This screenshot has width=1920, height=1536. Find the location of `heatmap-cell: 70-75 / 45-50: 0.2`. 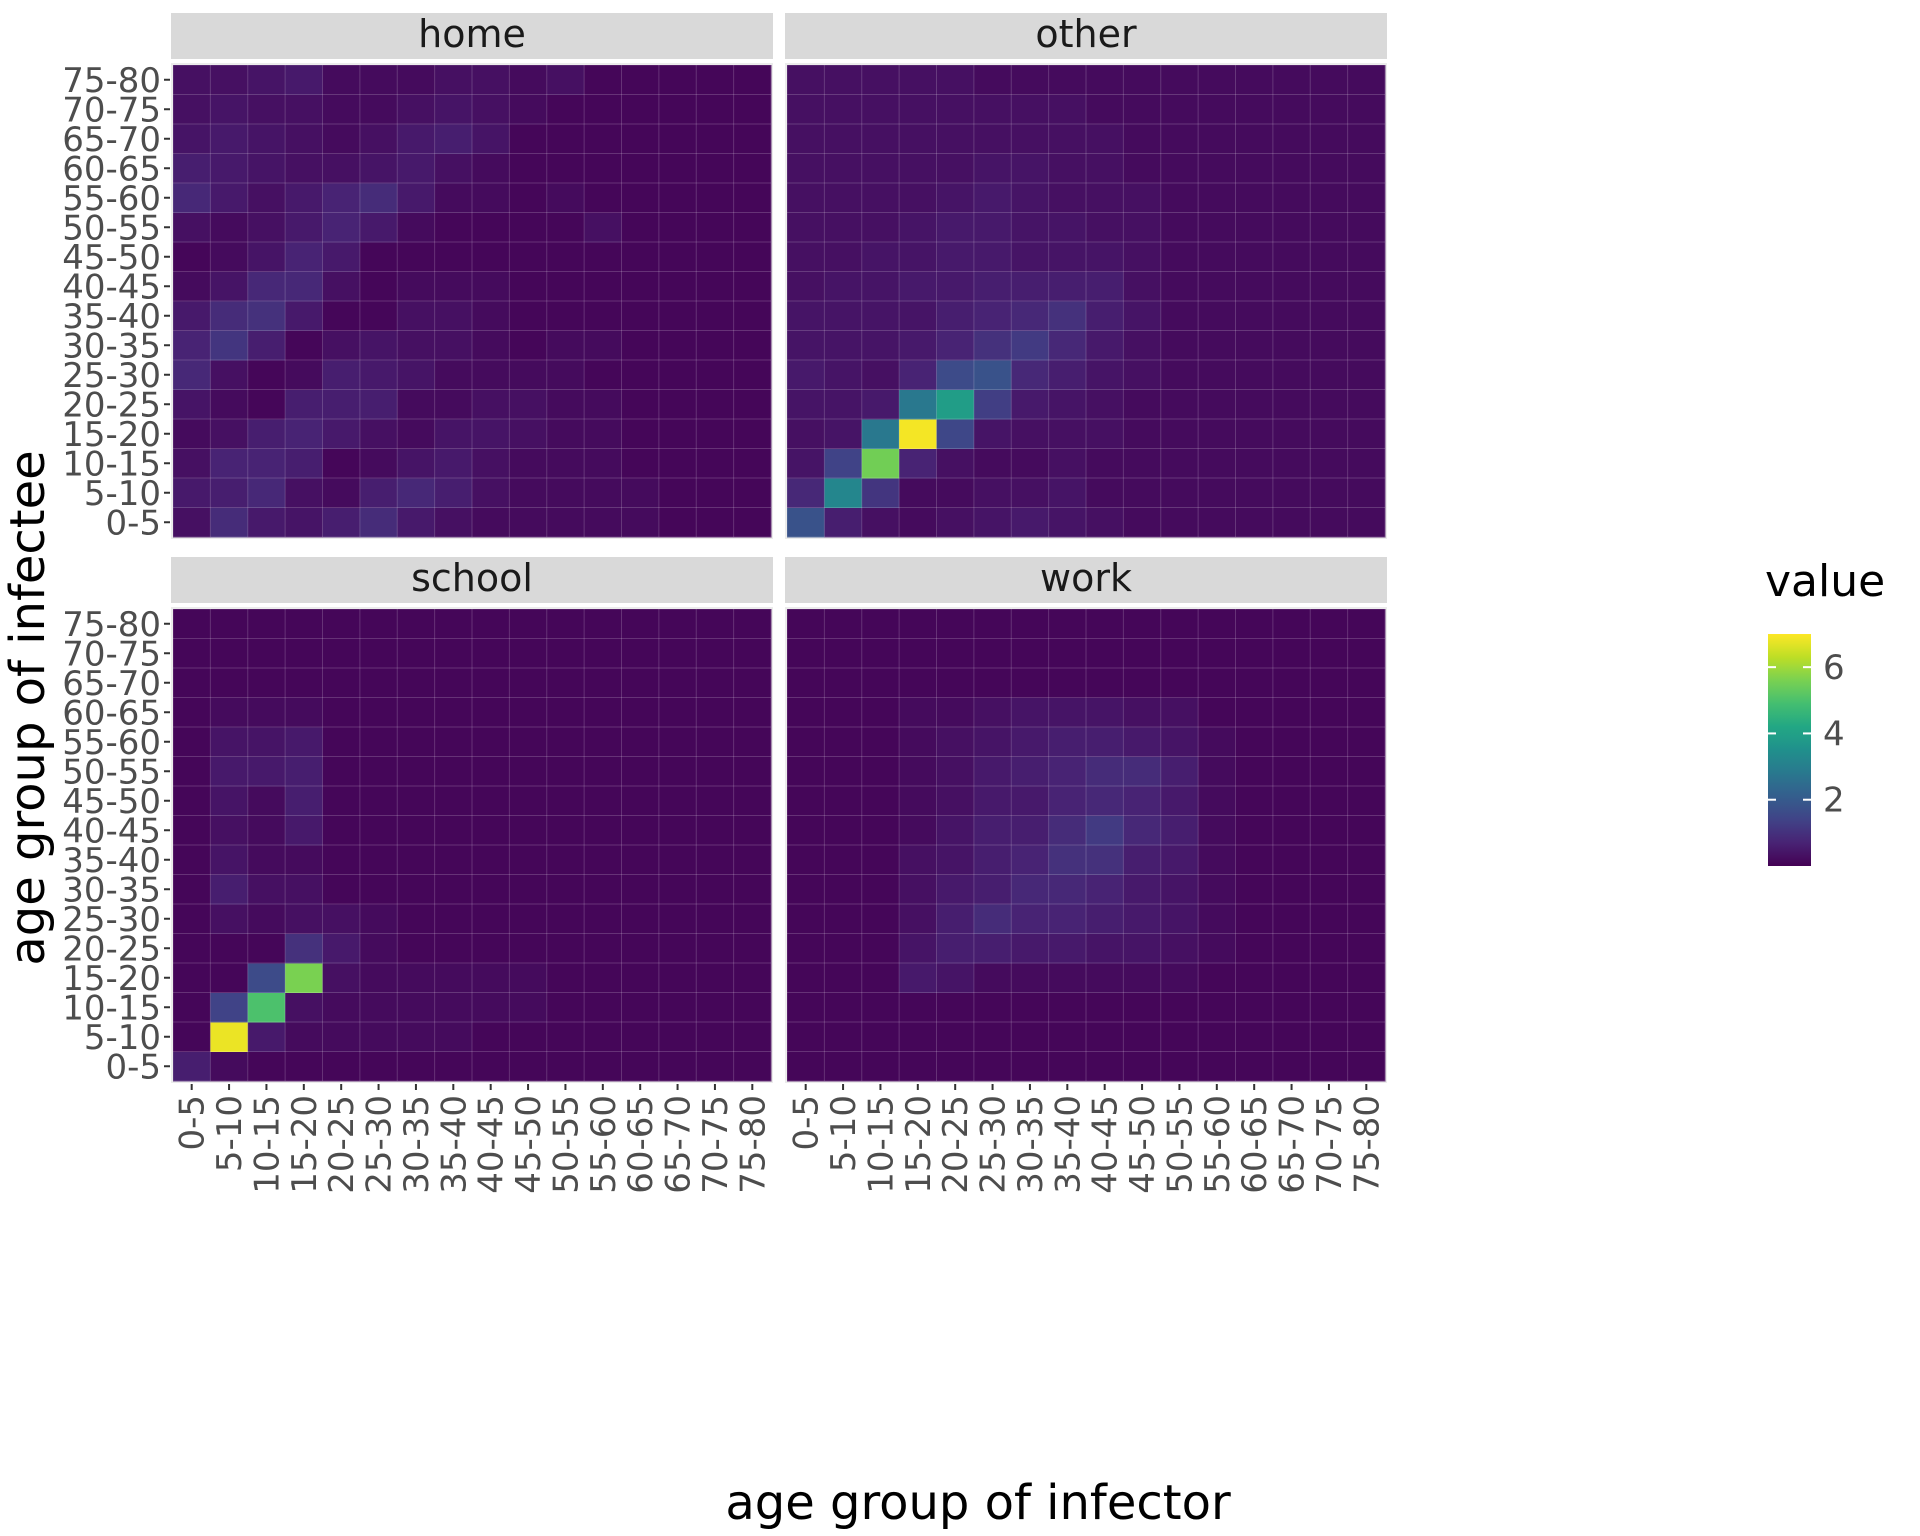

heatmap-cell: 70-75 / 45-50: 0.2 is located at coordinates (1142, 109).